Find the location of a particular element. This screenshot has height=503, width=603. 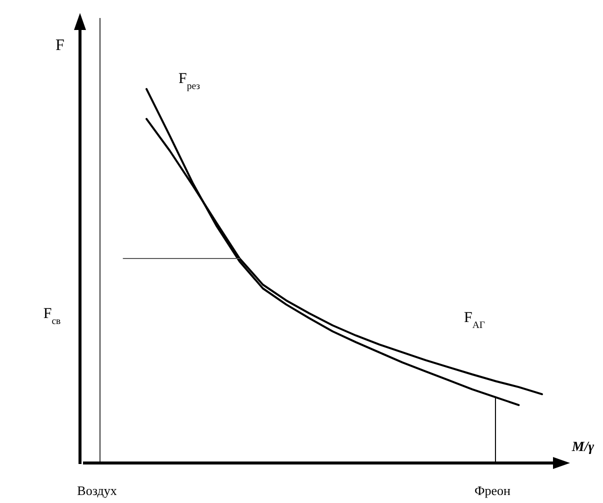

x-axis-title: M/γ is located at coordinates (582, 447).